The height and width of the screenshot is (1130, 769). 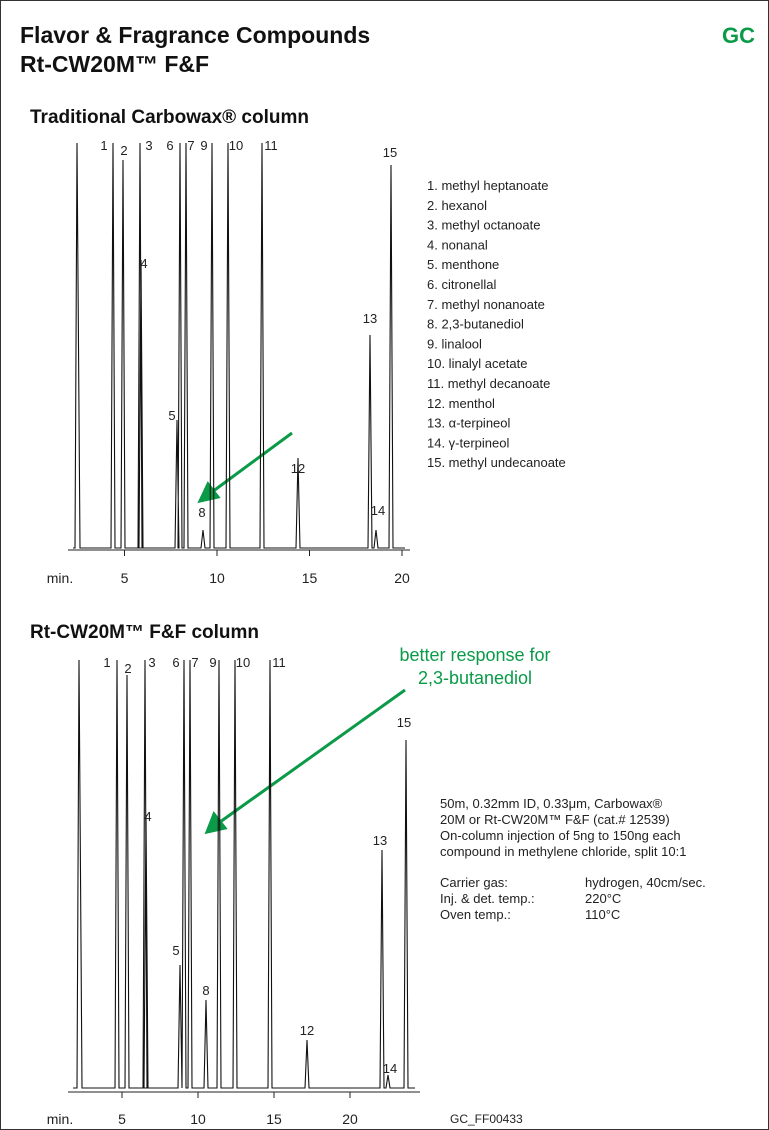 What do you see at coordinates (461, 403) in the screenshot?
I see `compound: 12. menthol` at bounding box center [461, 403].